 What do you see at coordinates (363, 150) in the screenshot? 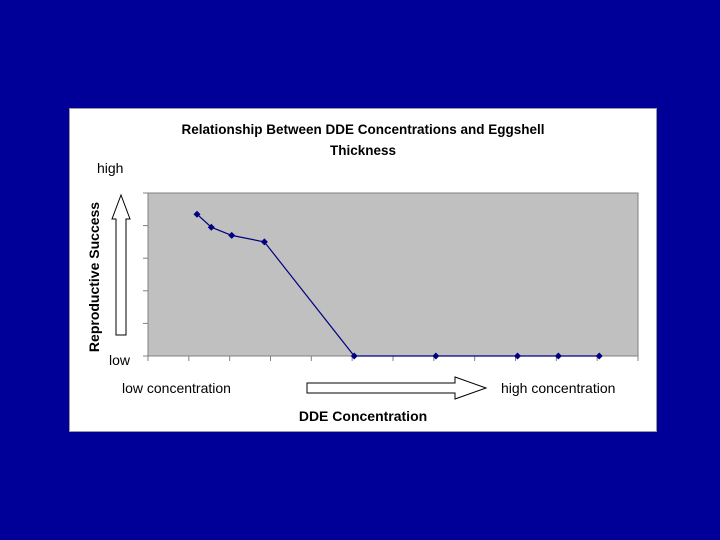
I see `chart-title-line-2: Thickness` at bounding box center [363, 150].